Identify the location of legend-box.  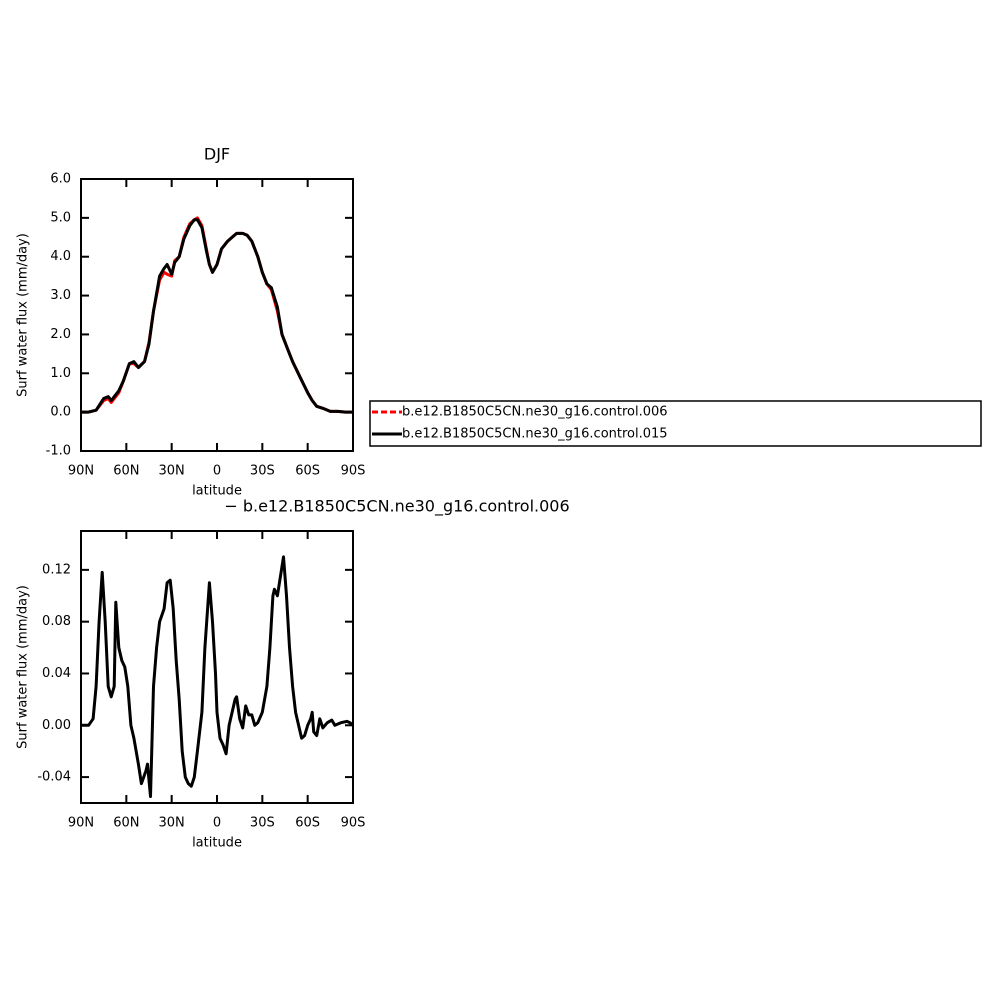
(675, 423).